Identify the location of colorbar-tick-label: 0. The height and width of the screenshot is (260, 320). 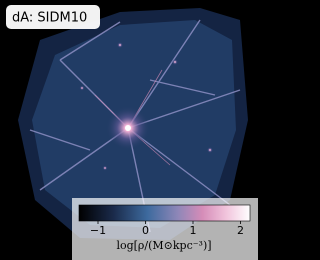
(145, 230).